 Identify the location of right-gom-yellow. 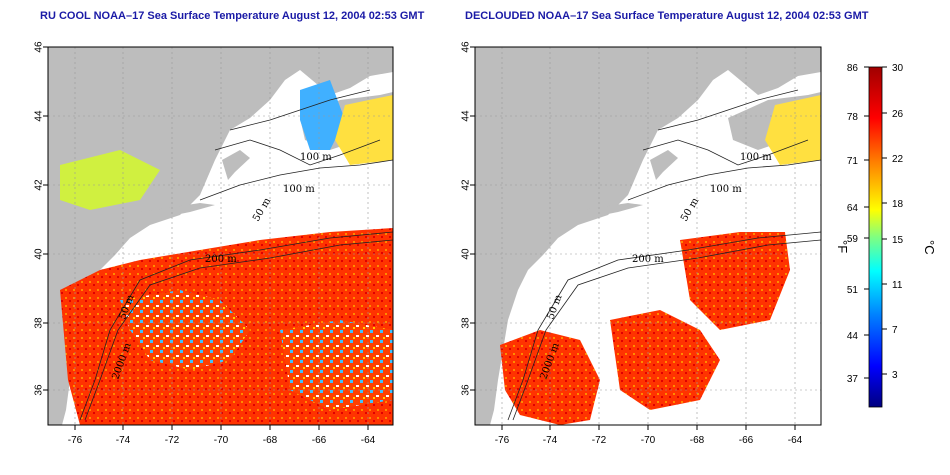
(793, 130).